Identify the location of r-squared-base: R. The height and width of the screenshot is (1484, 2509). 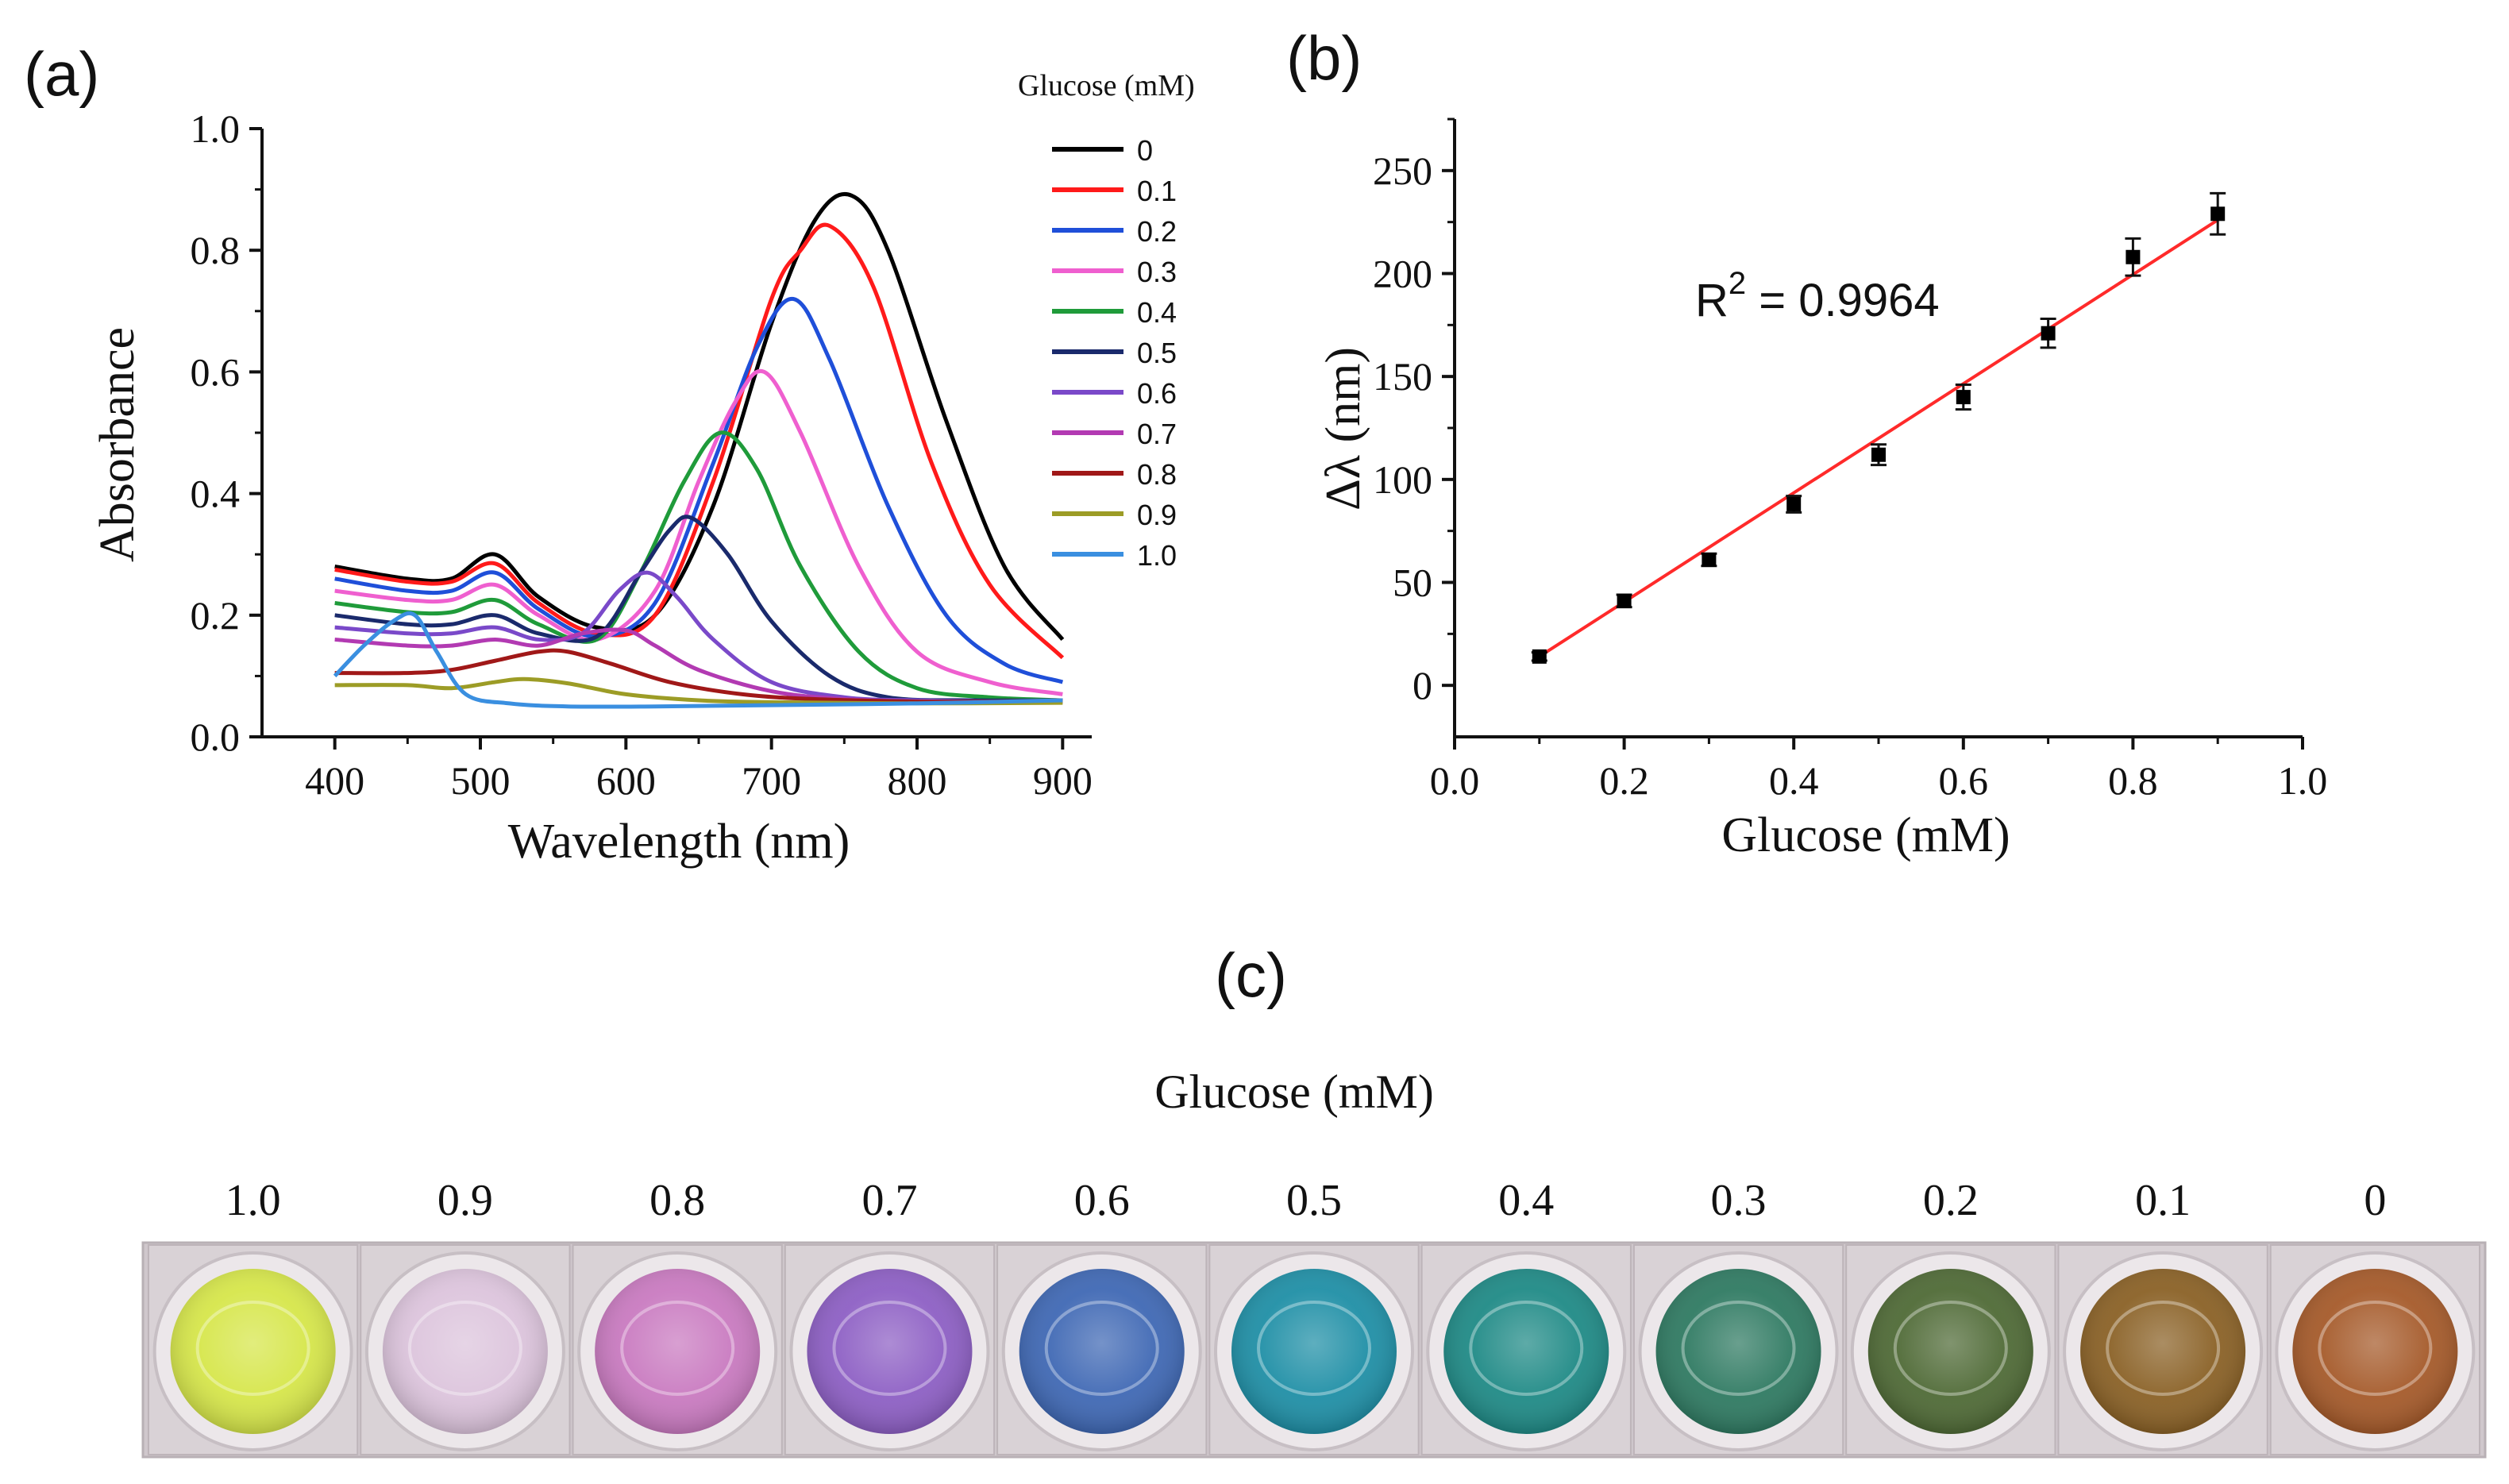
(1712, 301).